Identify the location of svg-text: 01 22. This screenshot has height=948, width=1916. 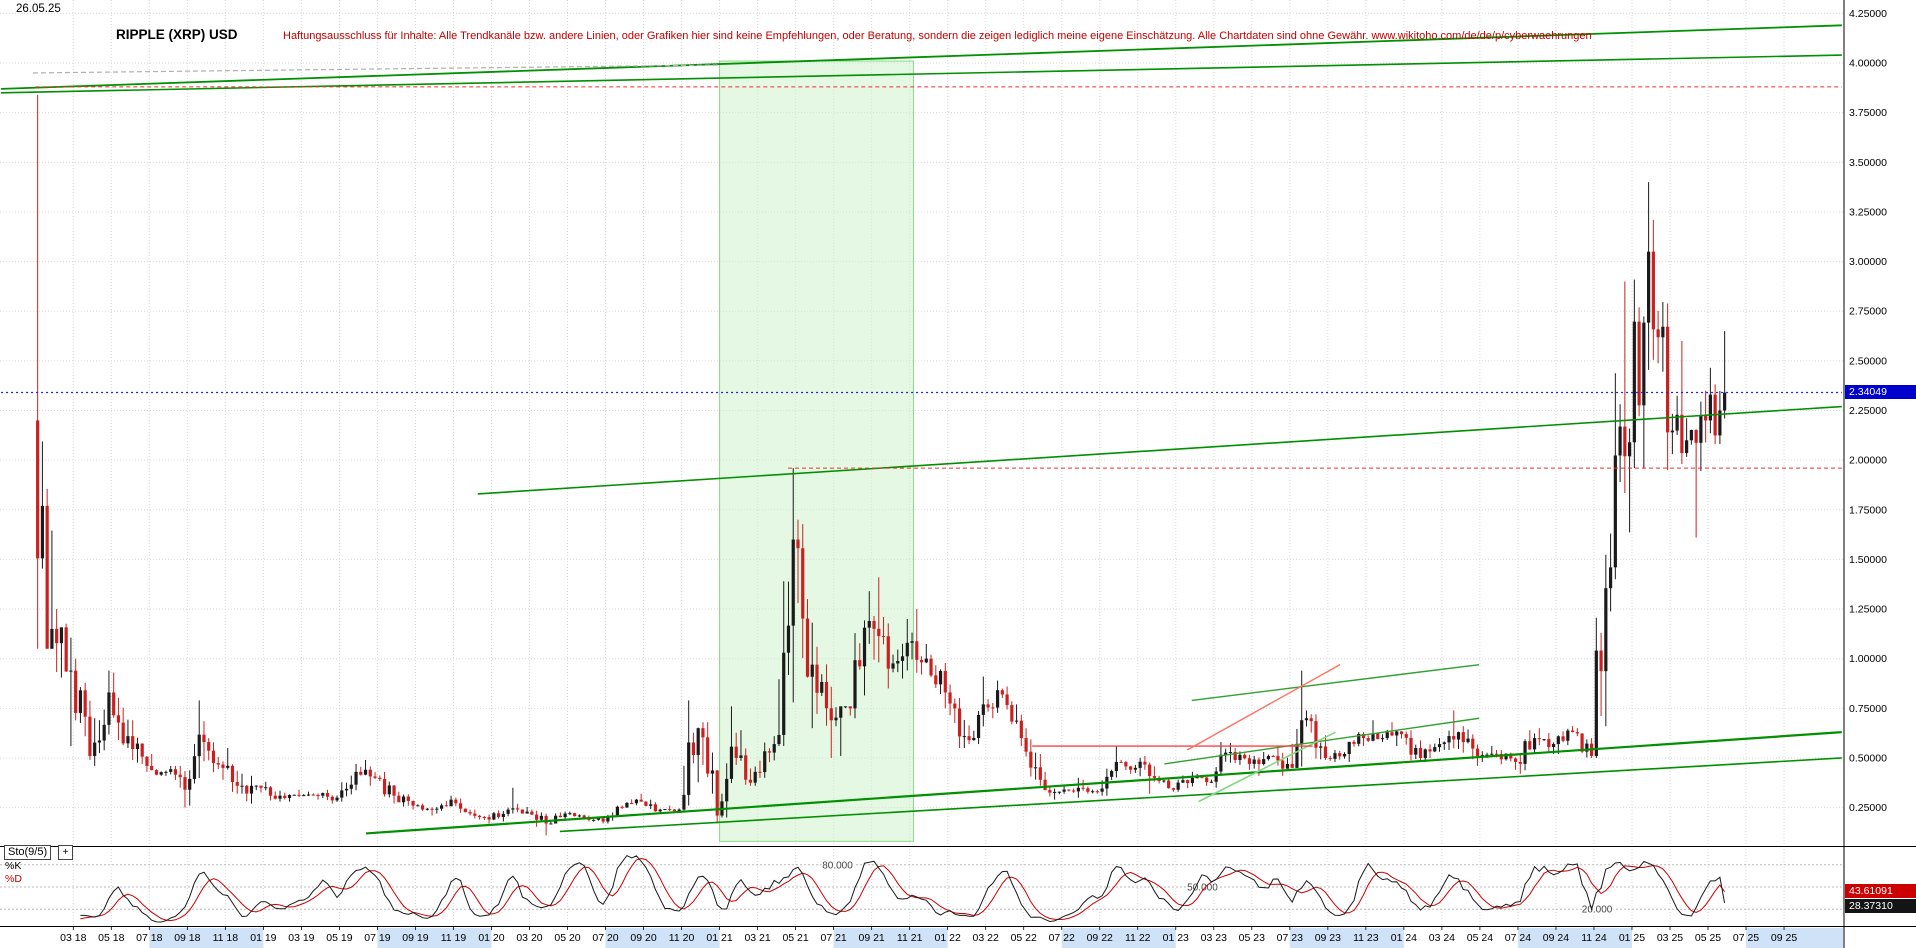
(948, 938).